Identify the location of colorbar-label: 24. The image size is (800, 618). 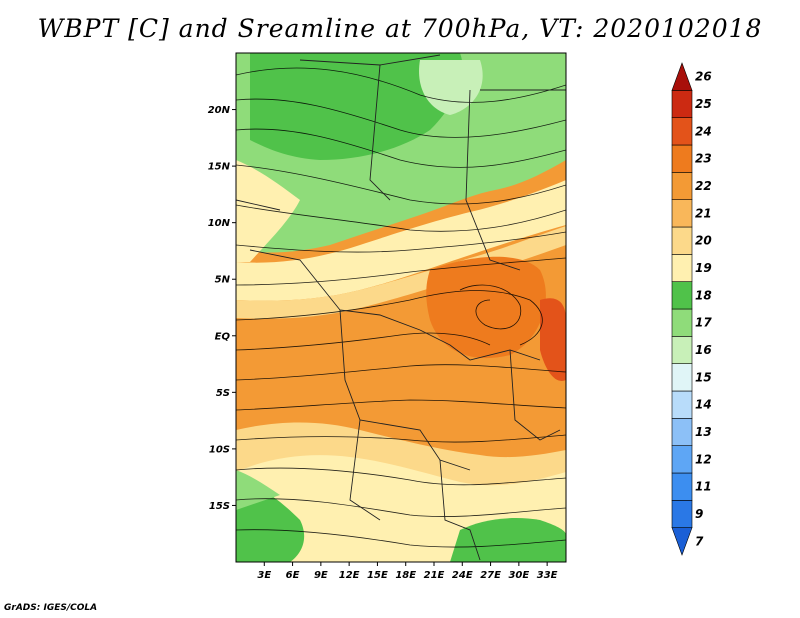
(703, 131).